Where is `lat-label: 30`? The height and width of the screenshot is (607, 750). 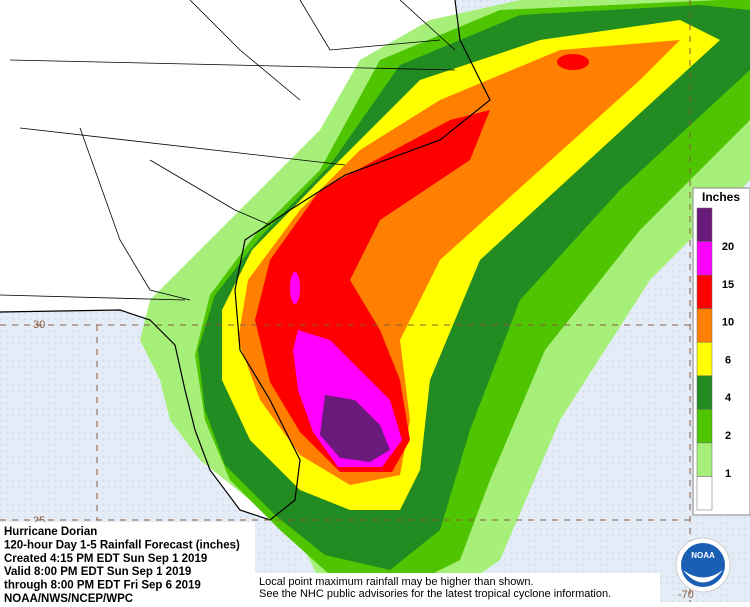
lat-label: 30 is located at coordinates (39, 325).